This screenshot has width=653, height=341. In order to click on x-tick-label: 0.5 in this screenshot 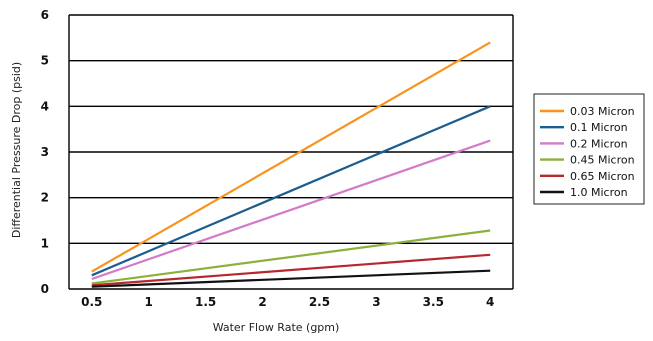, I will do `click(91, 302)`.